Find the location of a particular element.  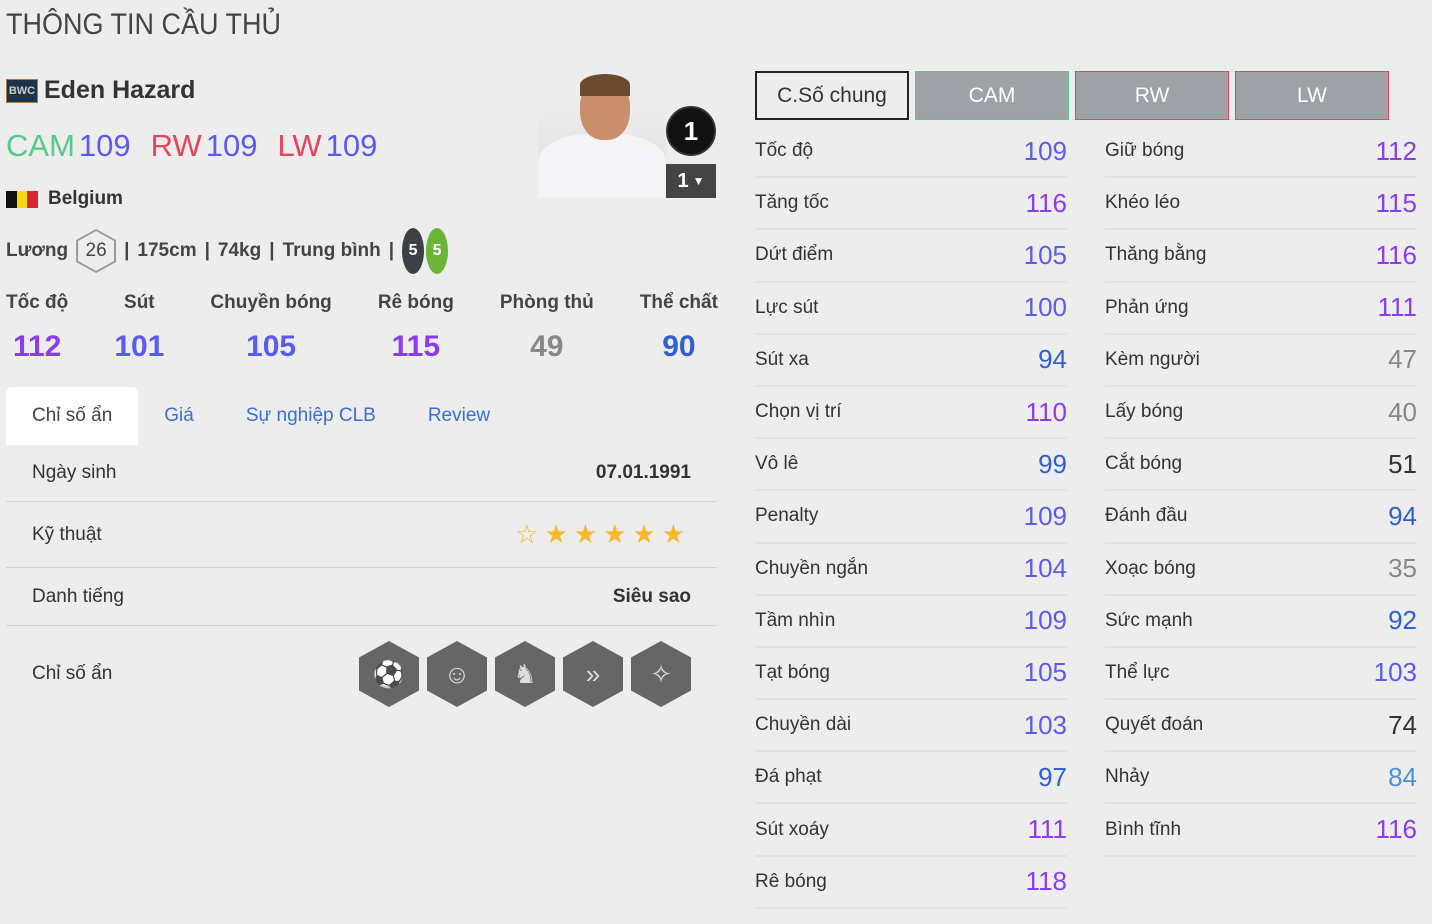

skill-row: Kỹ thuật ☆★★★★★ is located at coordinates (361, 535).